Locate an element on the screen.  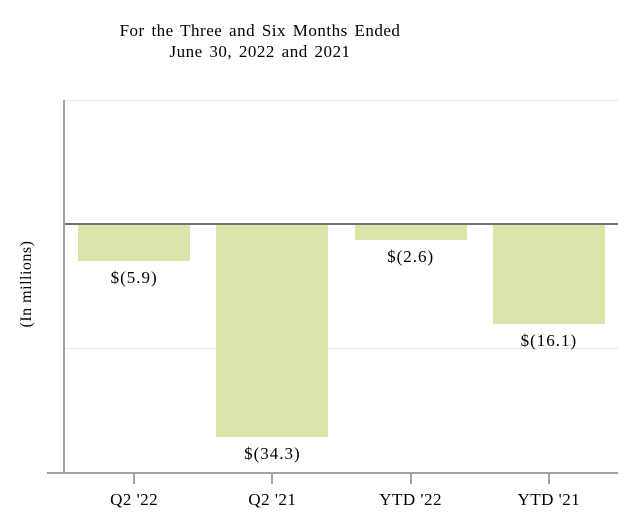
x-axis-label: YTD '22 is located at coordinates (410, 499).